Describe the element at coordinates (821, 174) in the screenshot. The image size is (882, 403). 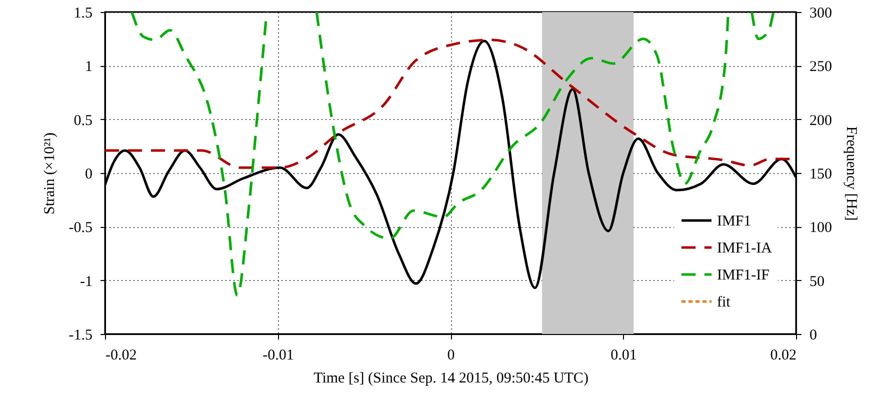
I see `y2-tick-label: 150` at that location.